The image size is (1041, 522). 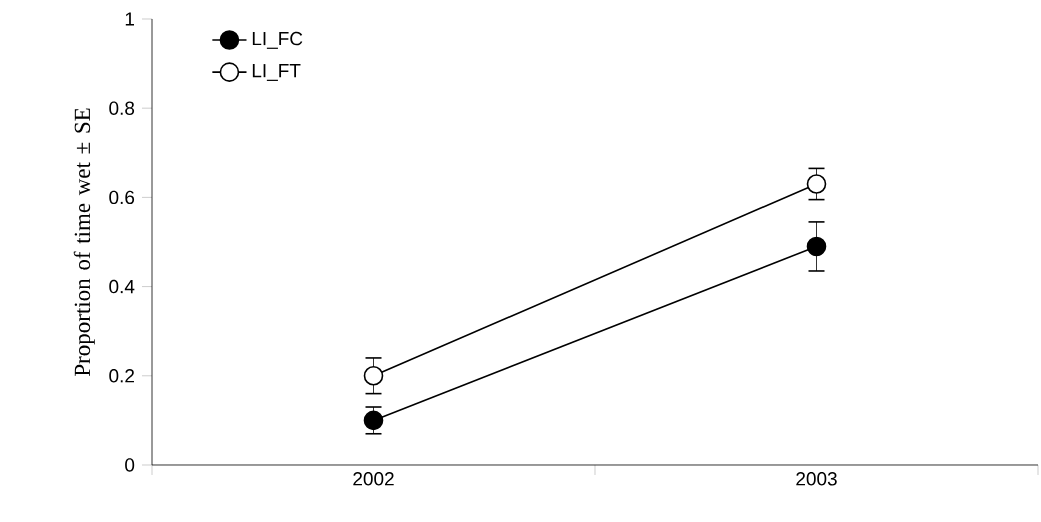 What do you see at coordinates (129, 19) in the screenshot?
I see `y-tick-label: 1` at bounding box center [129, 19].